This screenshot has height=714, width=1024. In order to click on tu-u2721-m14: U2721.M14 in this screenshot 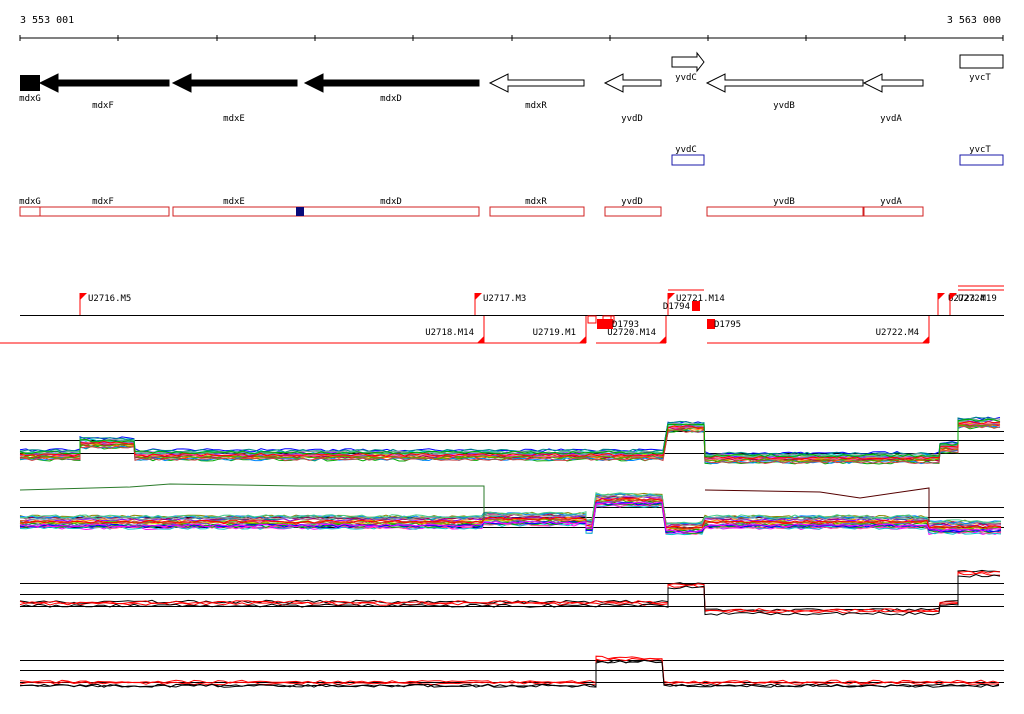, I will do `click(696, 302)`.